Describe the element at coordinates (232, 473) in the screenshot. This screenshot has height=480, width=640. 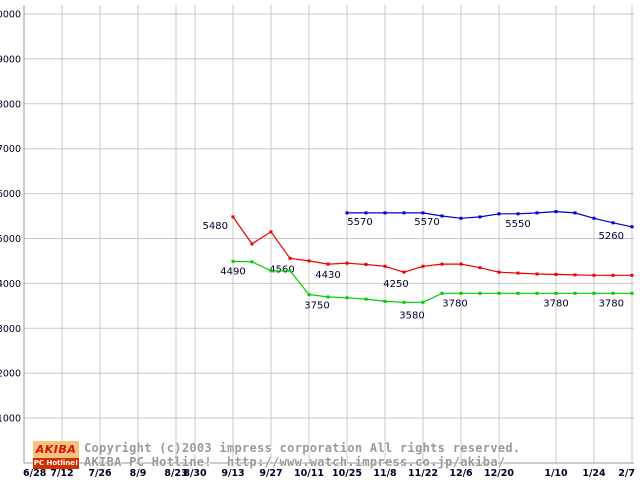
I see `x-axis-label: 9/13` at that location.